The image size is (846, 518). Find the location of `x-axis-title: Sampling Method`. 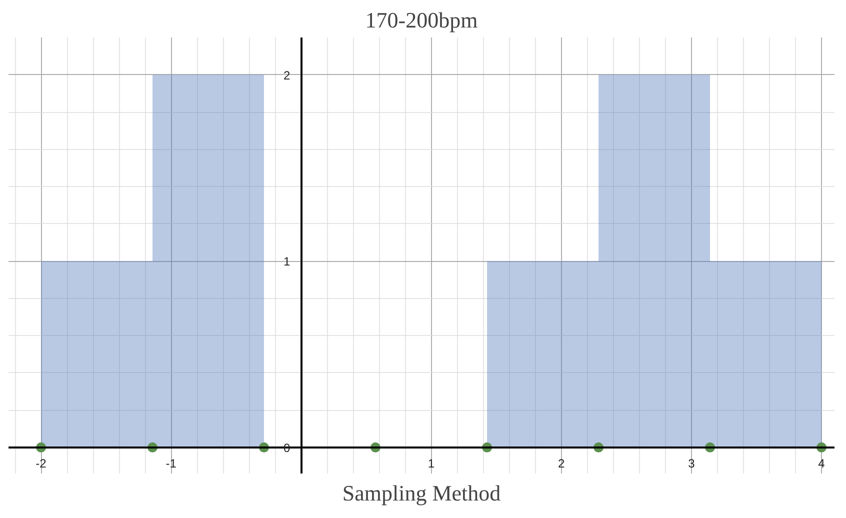

x-axis-title: Sampling Method is located at coordinates (421, 493).